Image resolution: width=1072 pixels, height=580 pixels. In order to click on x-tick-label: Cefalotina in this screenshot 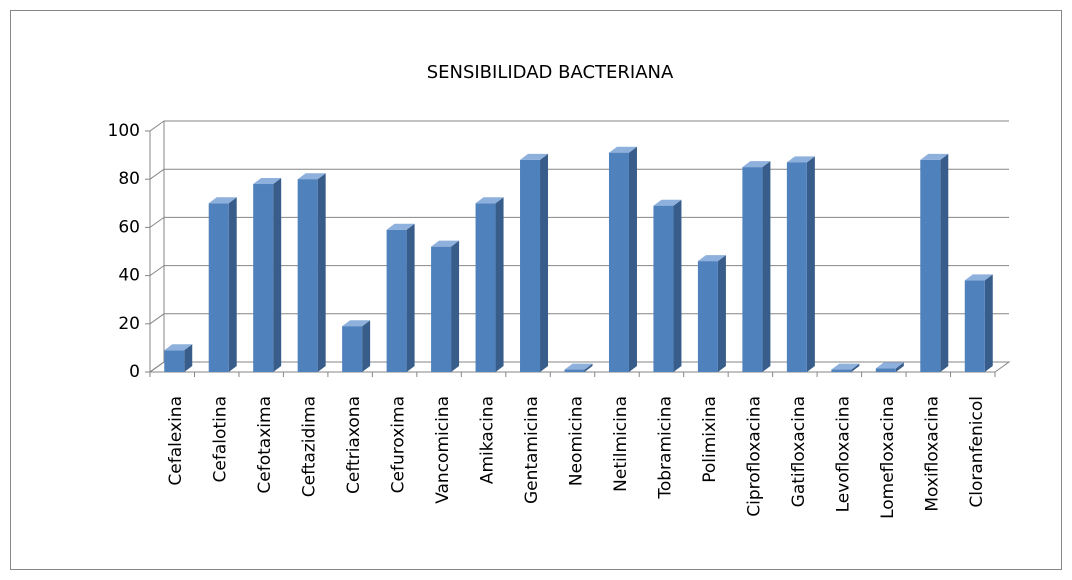, I will do `click(221, 439)`.